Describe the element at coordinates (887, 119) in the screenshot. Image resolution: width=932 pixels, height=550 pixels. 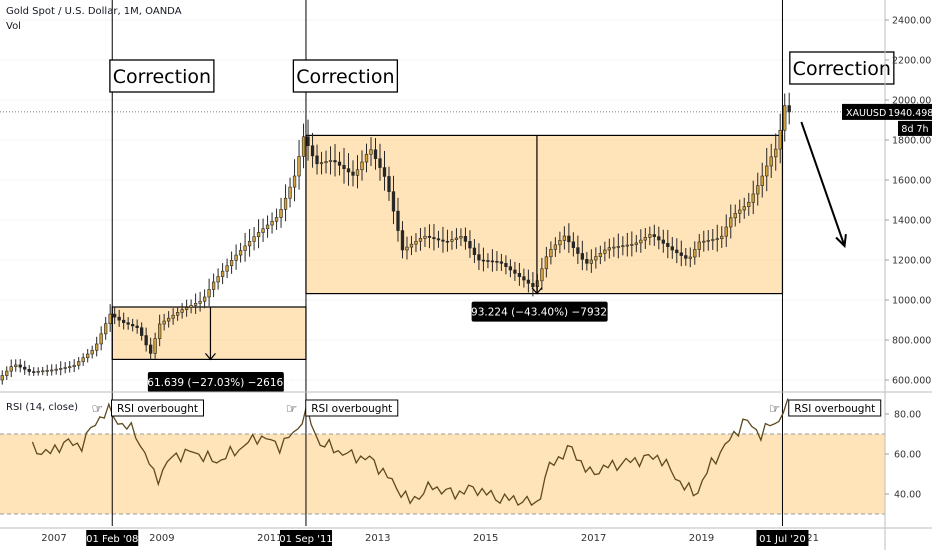
I see `last-price-tag: XAUUSD 1940.498 8d 7h` at that location.